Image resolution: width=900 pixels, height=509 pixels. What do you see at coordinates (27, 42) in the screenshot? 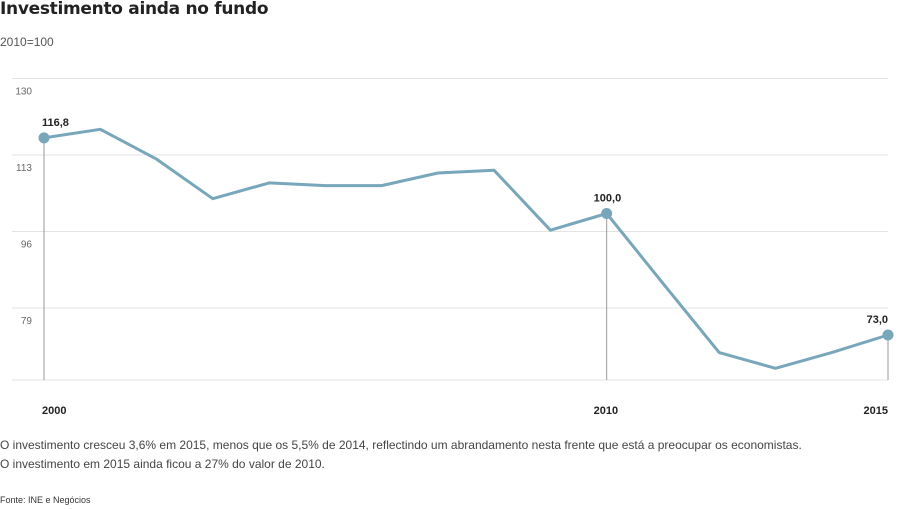
I see `chart-subtitle: 2010=100` at bounding box center [27, 42].